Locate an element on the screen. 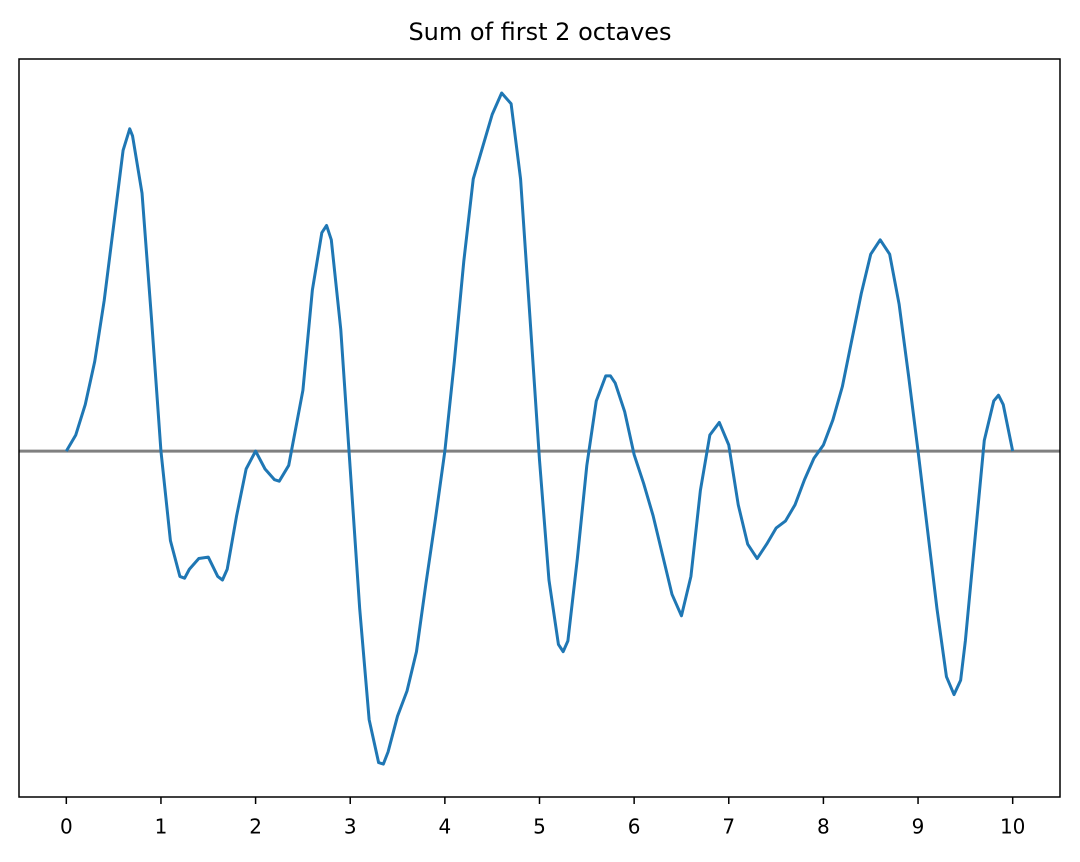 This screenshot has width=1080, height=862. x-tick-label: 4 is located at coordinates (444, 827).